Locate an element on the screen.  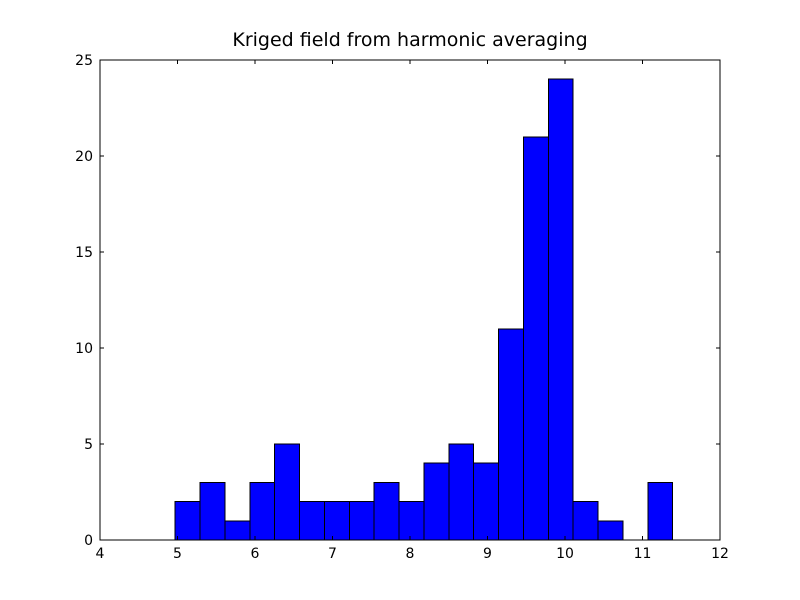
x-tick-label: 12 is located at coordinates (720, 554).